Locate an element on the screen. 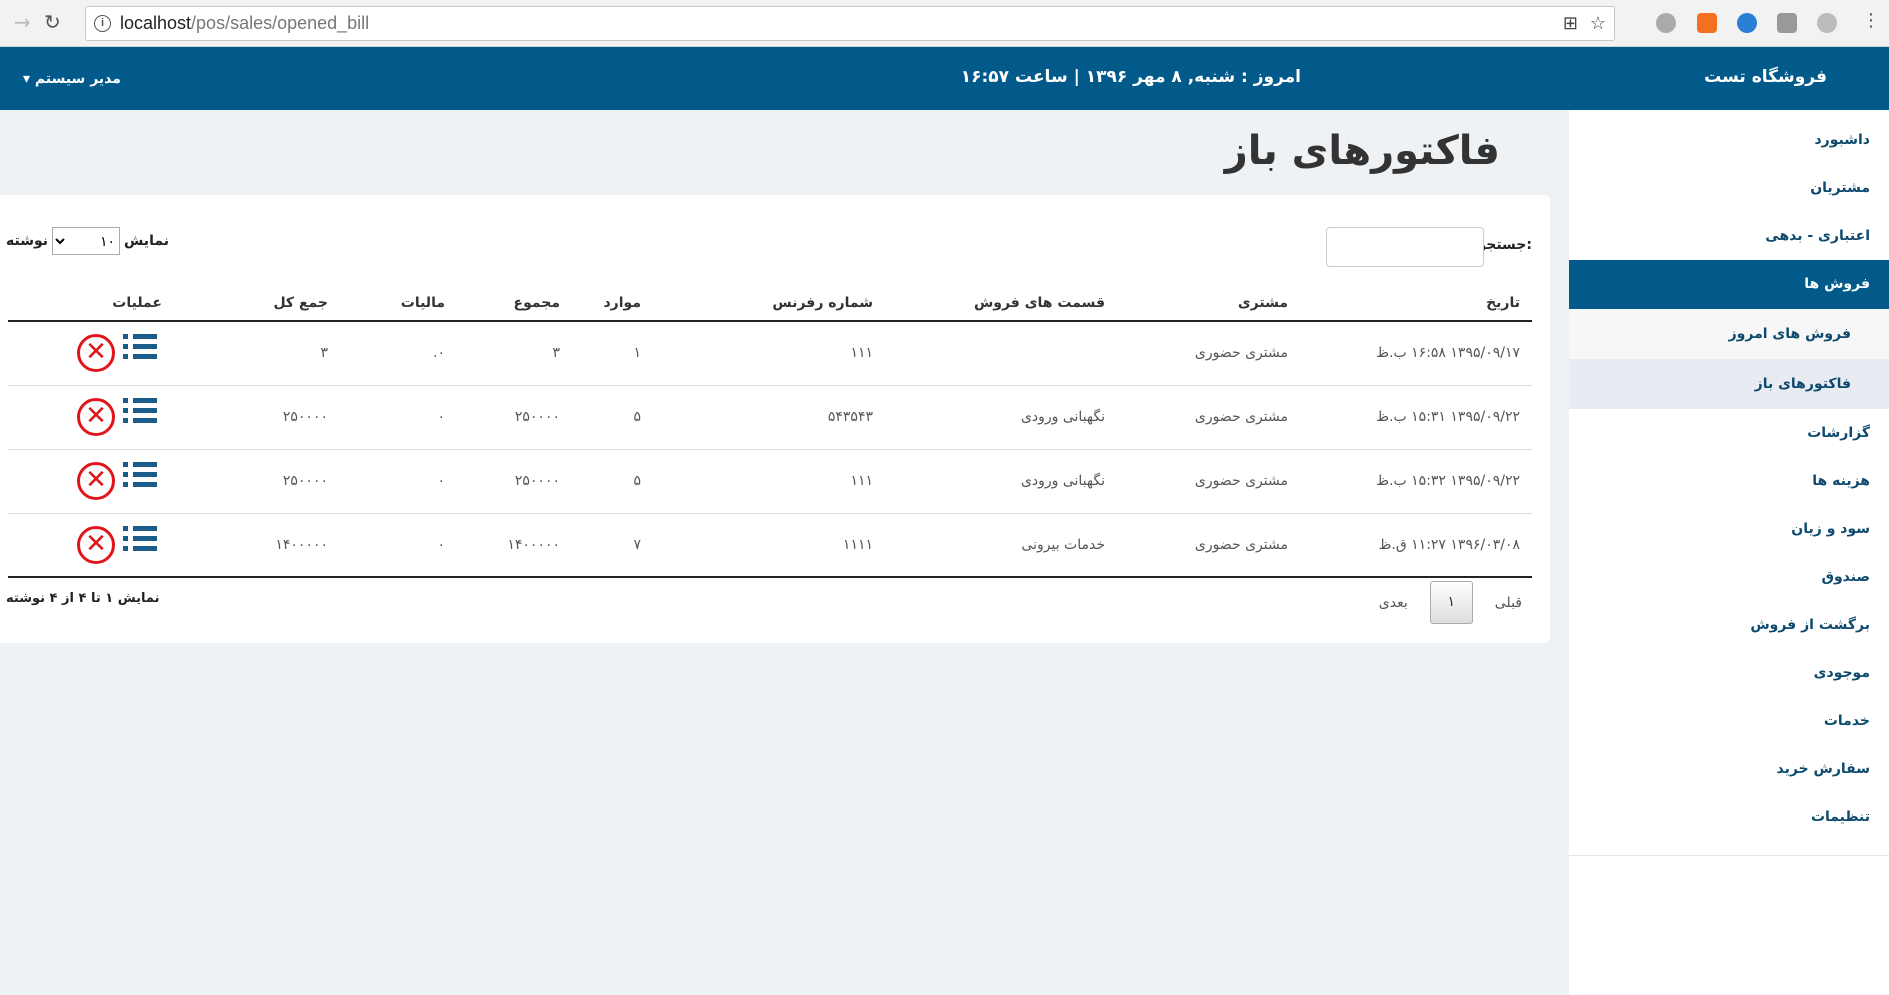 The height and width of the screenshot is (995, 1889). column-header-subtotal: مجموع is located at coordinates (514, 303).